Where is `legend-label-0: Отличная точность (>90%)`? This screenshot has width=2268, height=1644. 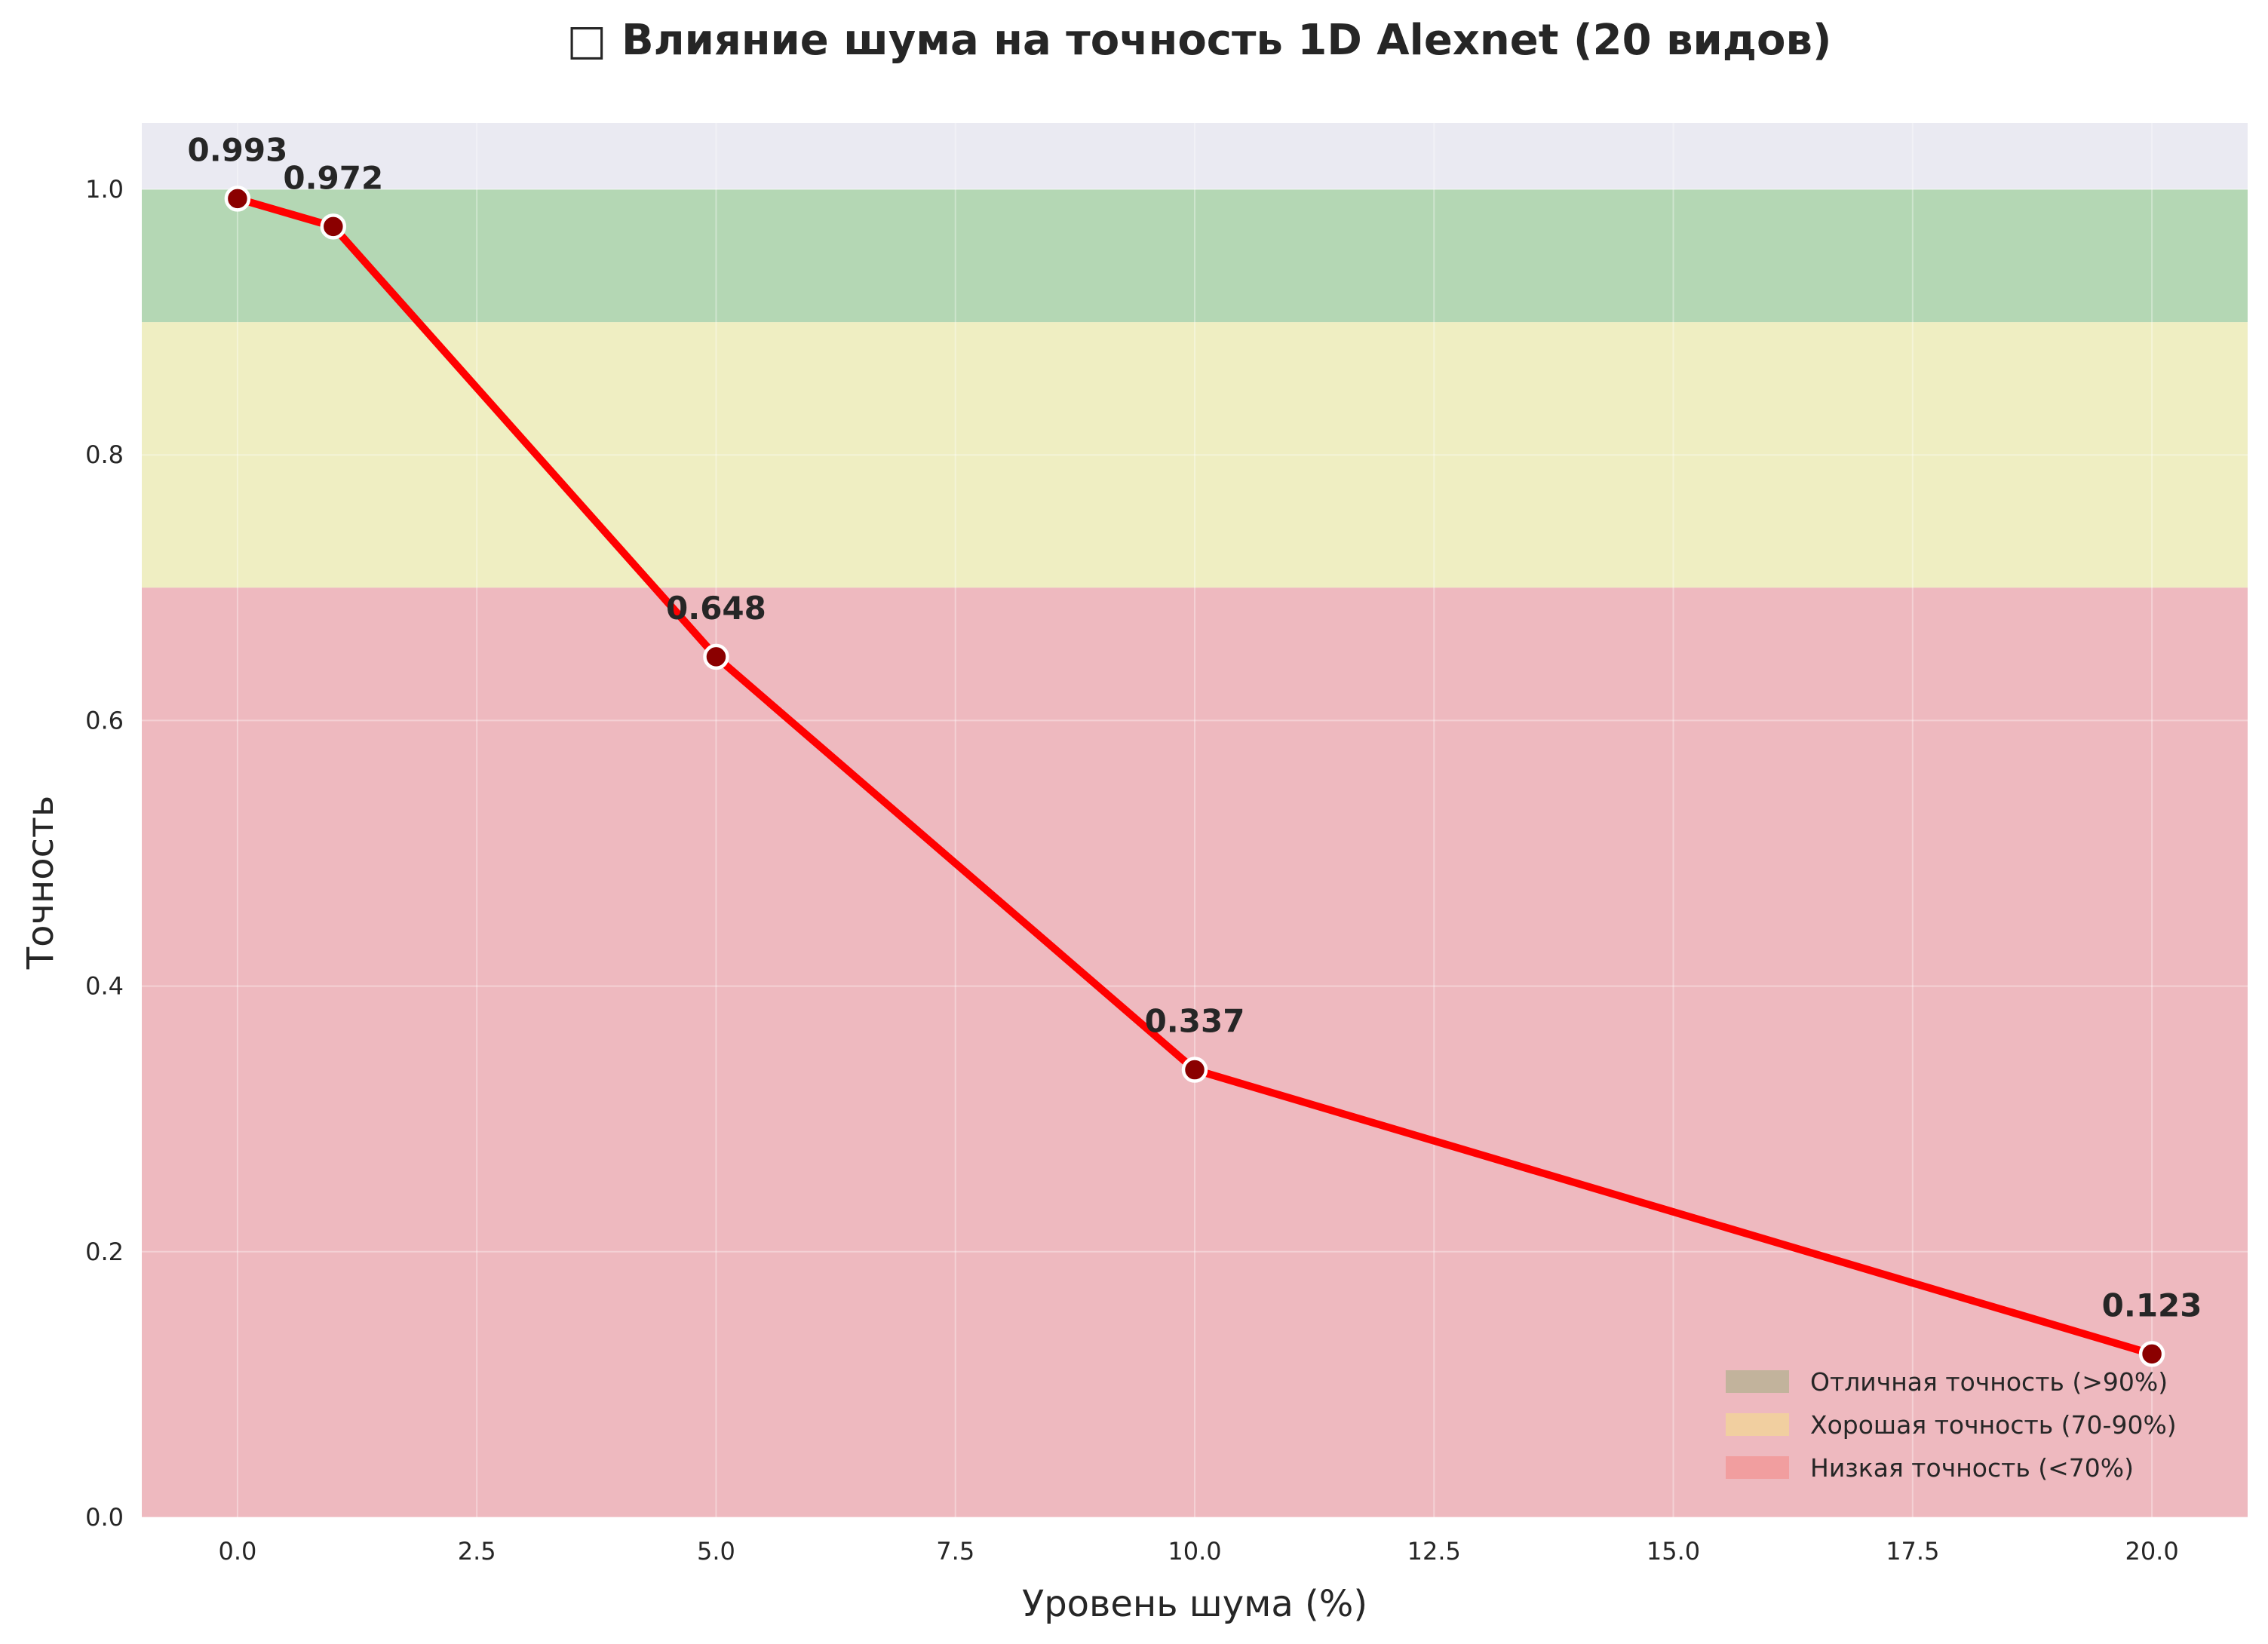
legend-label-0: Отличная точность (>90%) is located at coordinates (1989, 1382).